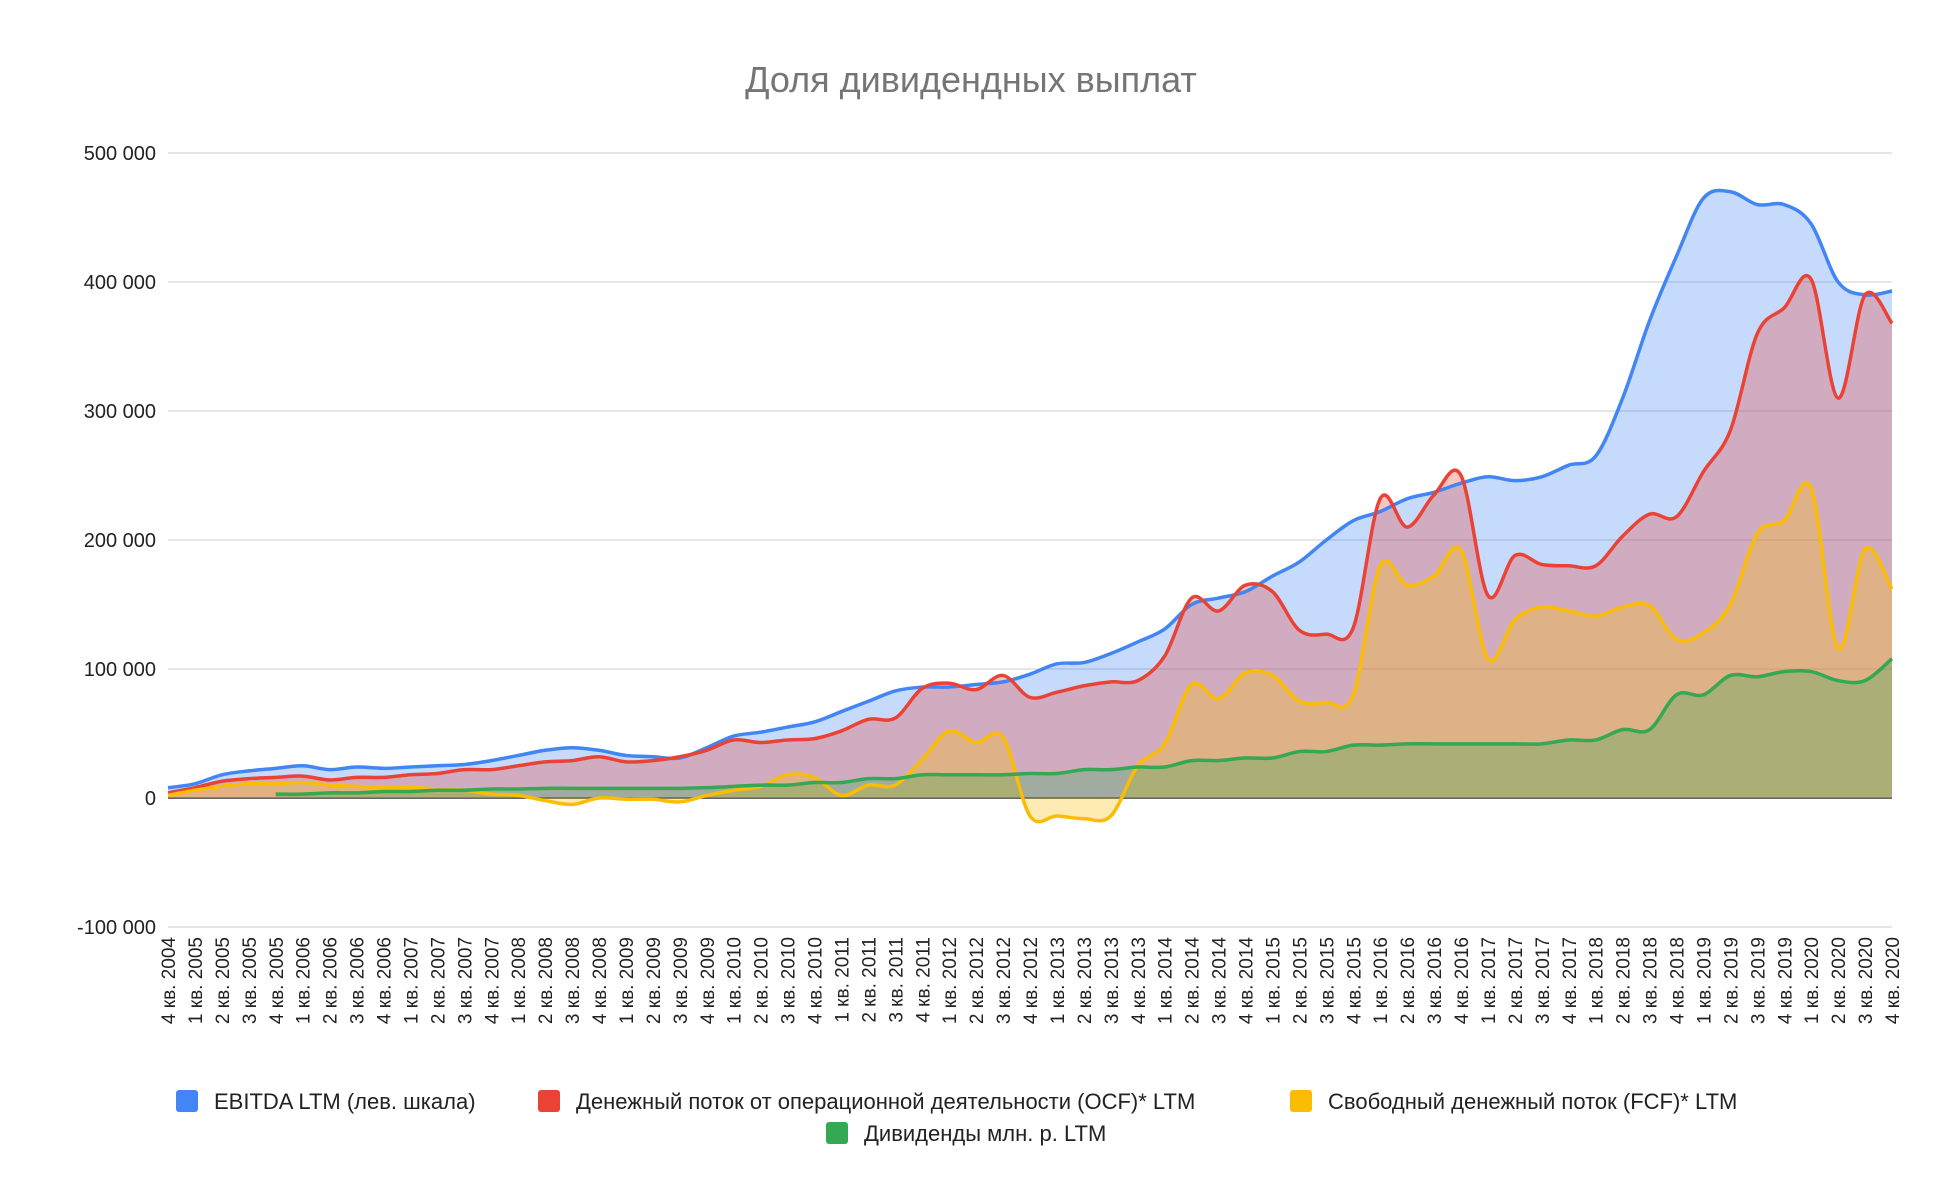 The width and height of the screenshot is (1942, 1200). What do you see at coordinates (985, 1133) in the screenshot?
I see `legend-label: Дивиденды млн. р. LTM` at bounding box center [985, 1133].